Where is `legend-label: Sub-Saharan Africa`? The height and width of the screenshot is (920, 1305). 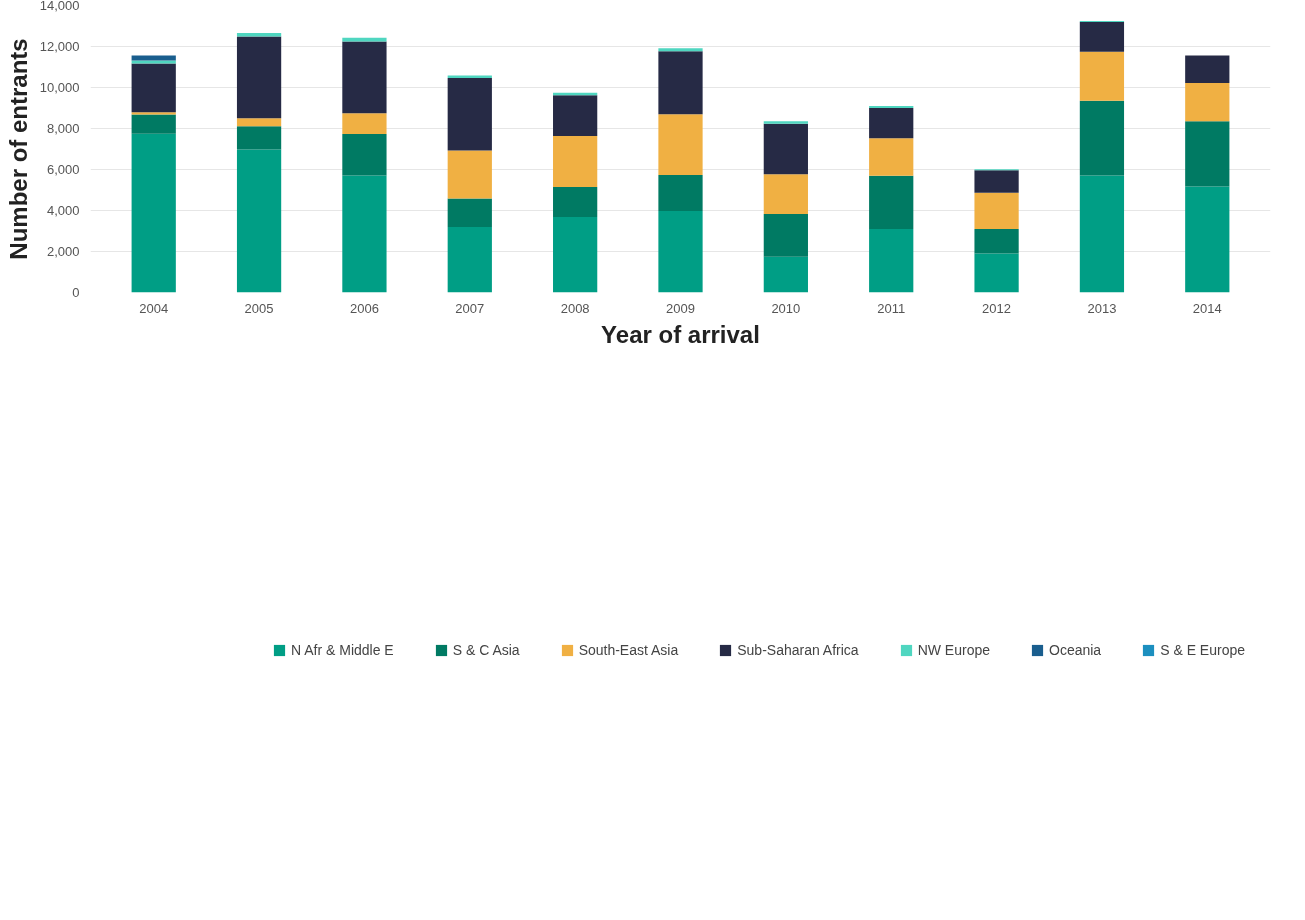 legend-label: Sub-Saharan Africa is located at coordinates (798, 650).